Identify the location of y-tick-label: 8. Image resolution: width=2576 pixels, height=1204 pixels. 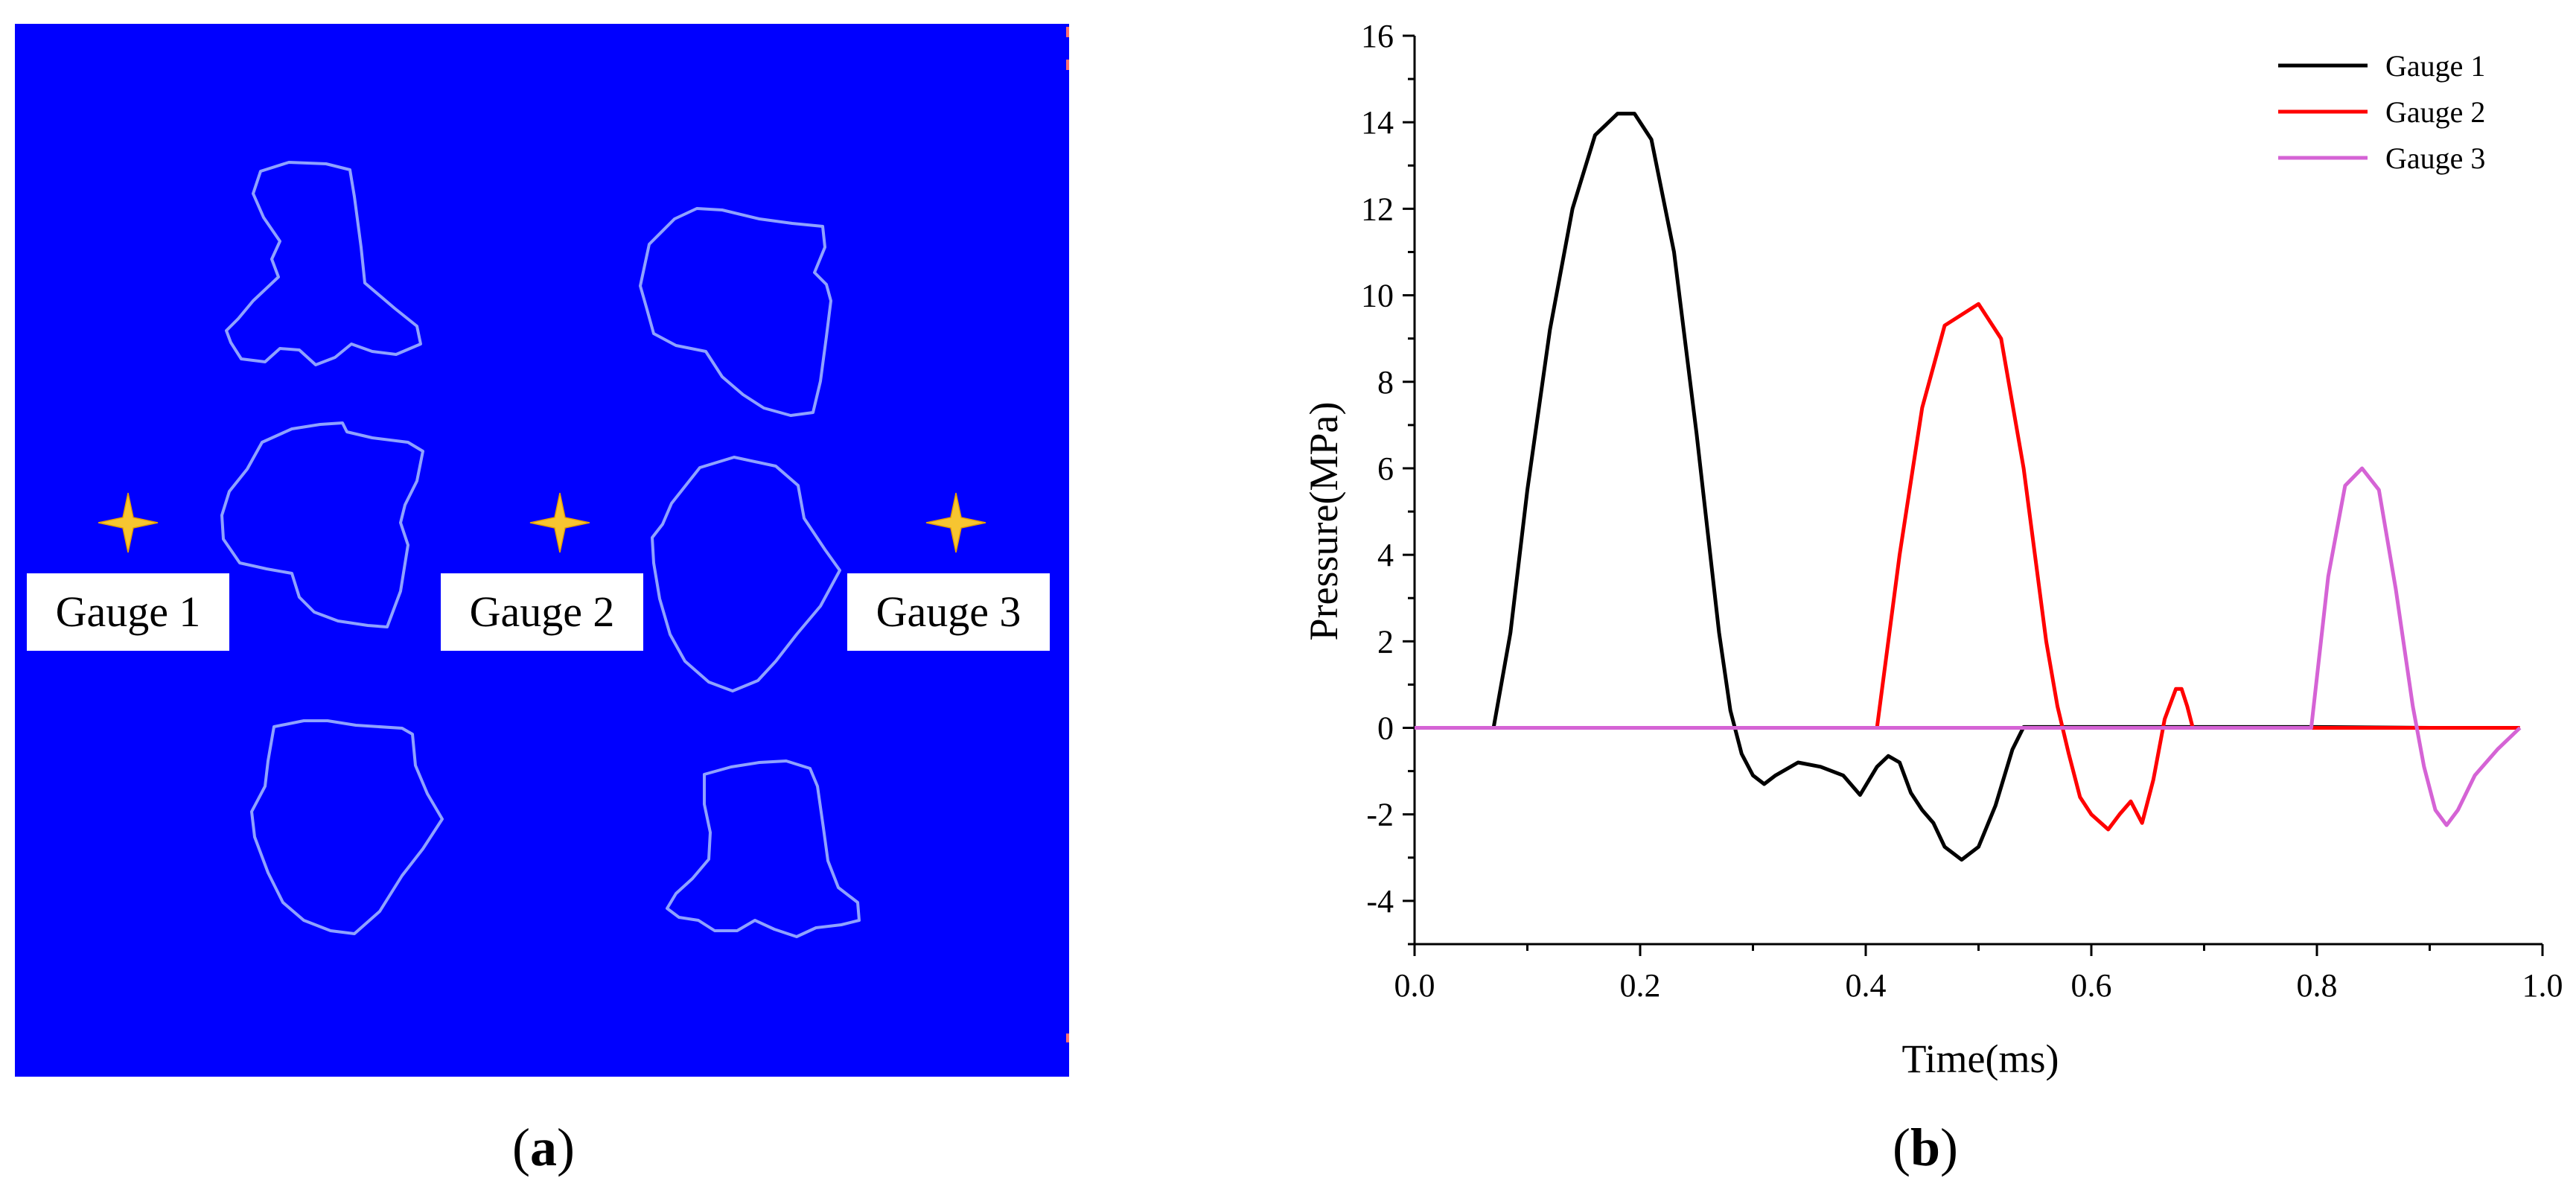
(1385, 382).